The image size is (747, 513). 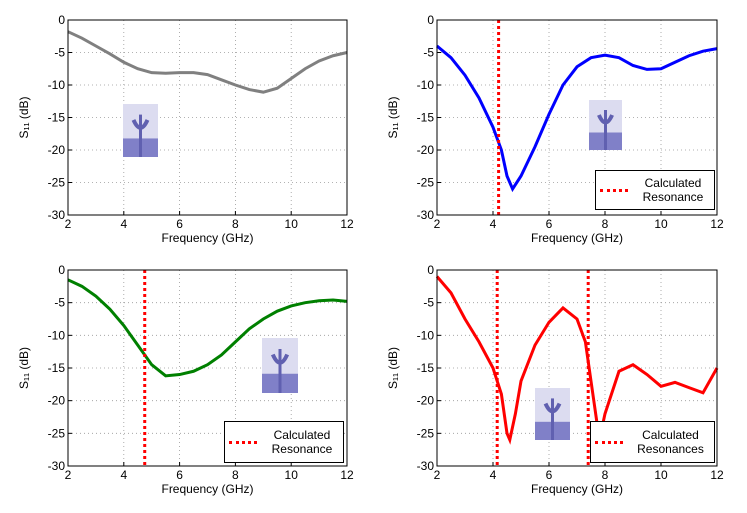 I want to click on legend: Calculated Resonances, so click(x=652, y=442).